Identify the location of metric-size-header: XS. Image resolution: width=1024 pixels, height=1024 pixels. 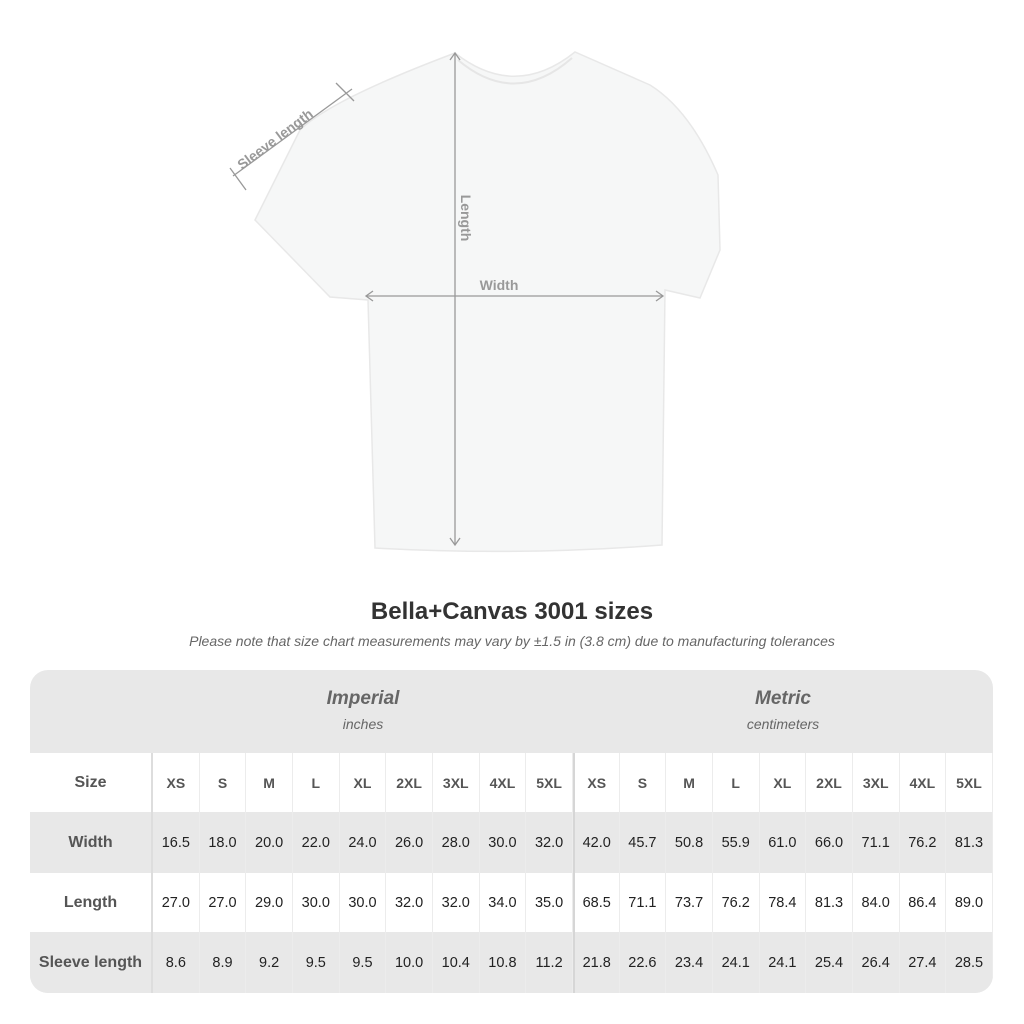
(596, 782).